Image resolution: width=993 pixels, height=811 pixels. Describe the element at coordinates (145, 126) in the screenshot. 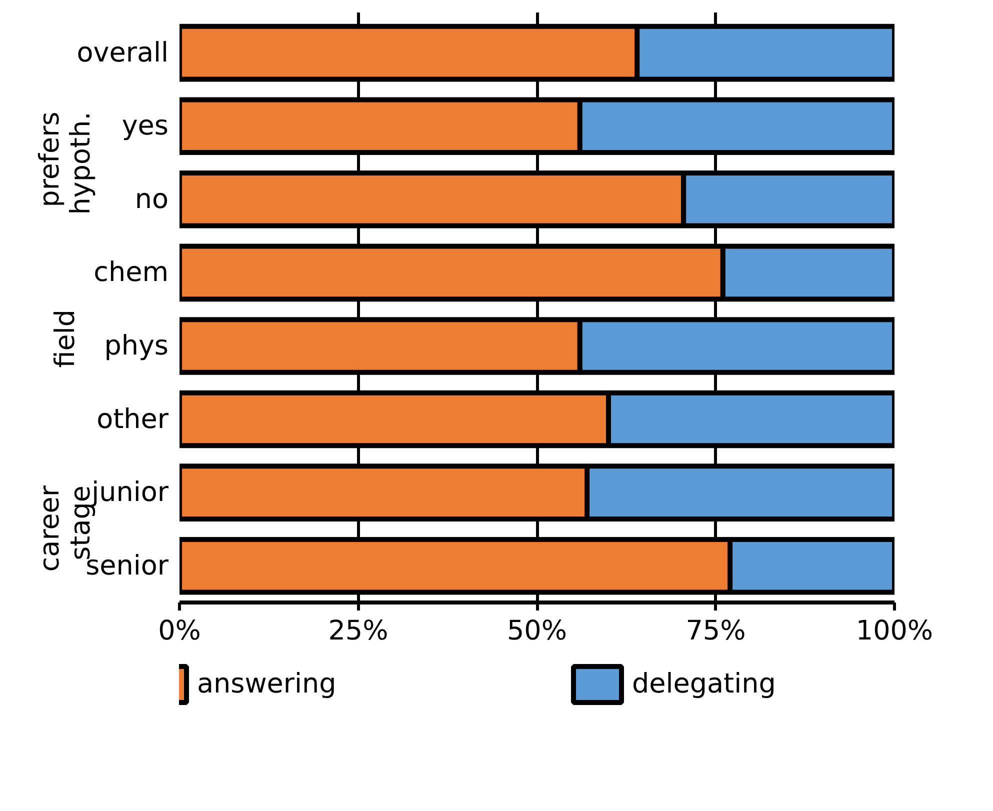

I see `y-tick-label: yes` at that location.